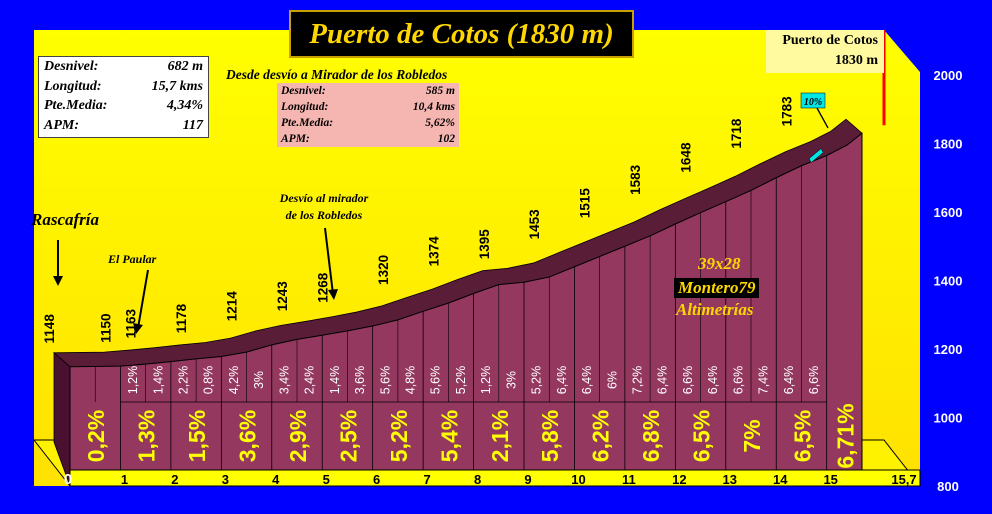  What do you see at coordinates (333, 294) in the screenshot?
I see `desvio-arrow-head` at bounding box center [333, 294].